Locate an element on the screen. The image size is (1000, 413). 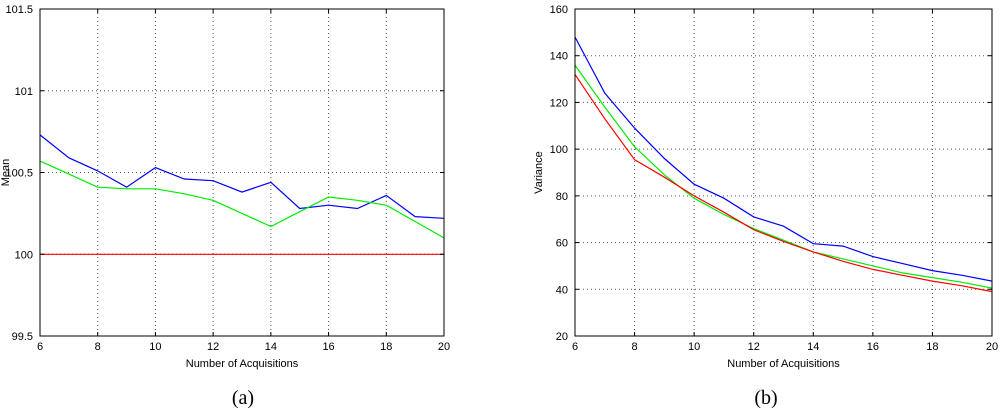
panel-b-y-tick-label: 20 is located at coordinates (562, 337).